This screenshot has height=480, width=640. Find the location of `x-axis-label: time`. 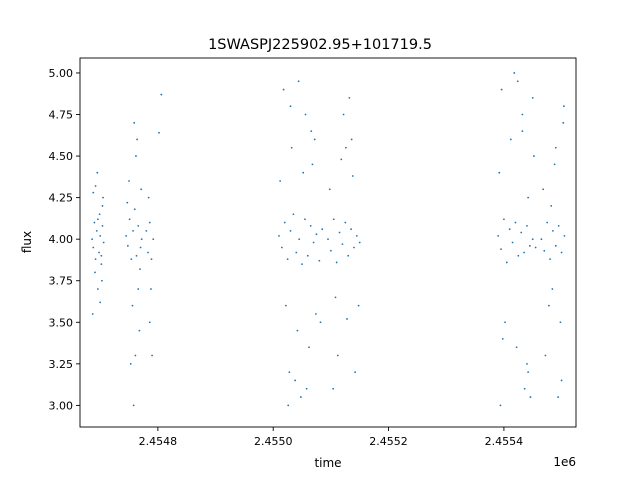

x-axis-label: time is located at coordinates (327, 463).